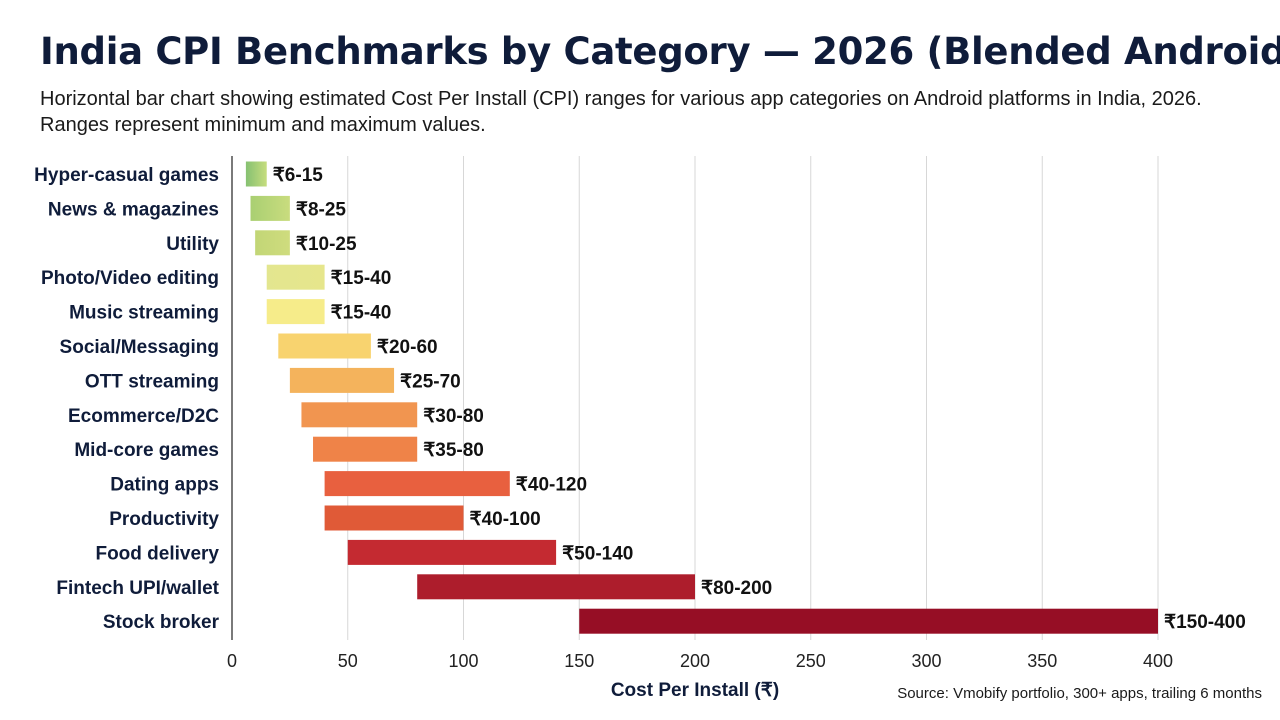 Image resolution: width=1280 pixels, height=720 pixels. What do you see at coordinates (1042, 661) in the screenshot?
I see `x-tick-label: 350` at bounding box center [1042, 661].